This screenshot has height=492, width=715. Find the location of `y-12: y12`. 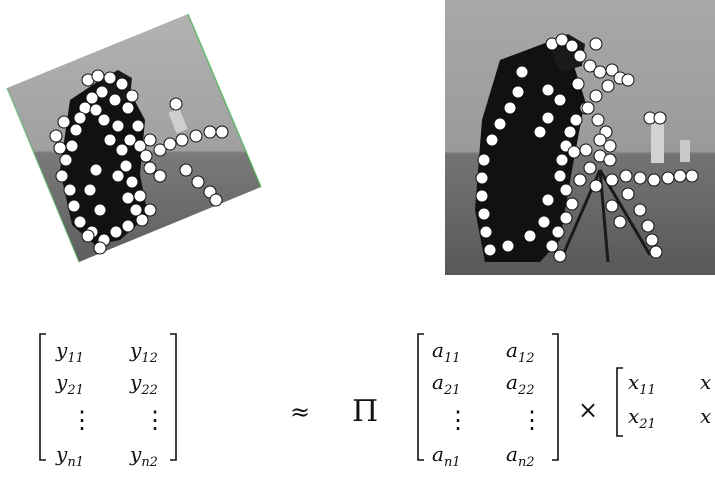

y-12: y12 is located at coordinates (143, 352).